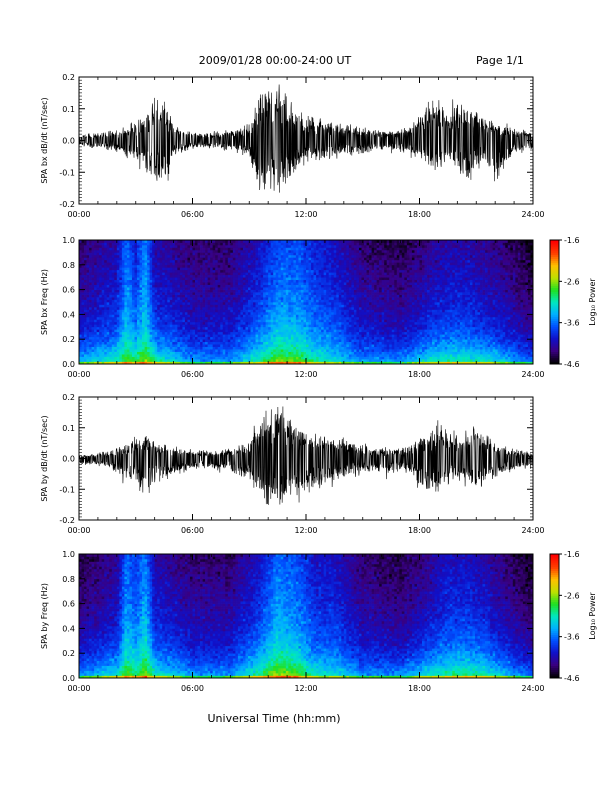 This screenshot has height=792, width=612. I want to click on x-tick-label: 00:00, so click(78, 214).